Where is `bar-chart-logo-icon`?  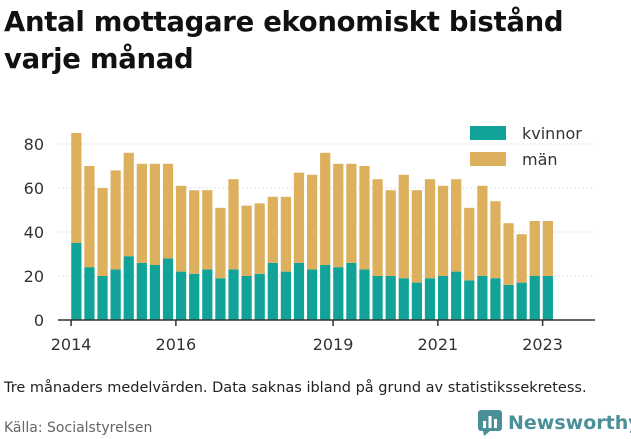 bar-chart-logo-icon is located at coordinates (490, 423).